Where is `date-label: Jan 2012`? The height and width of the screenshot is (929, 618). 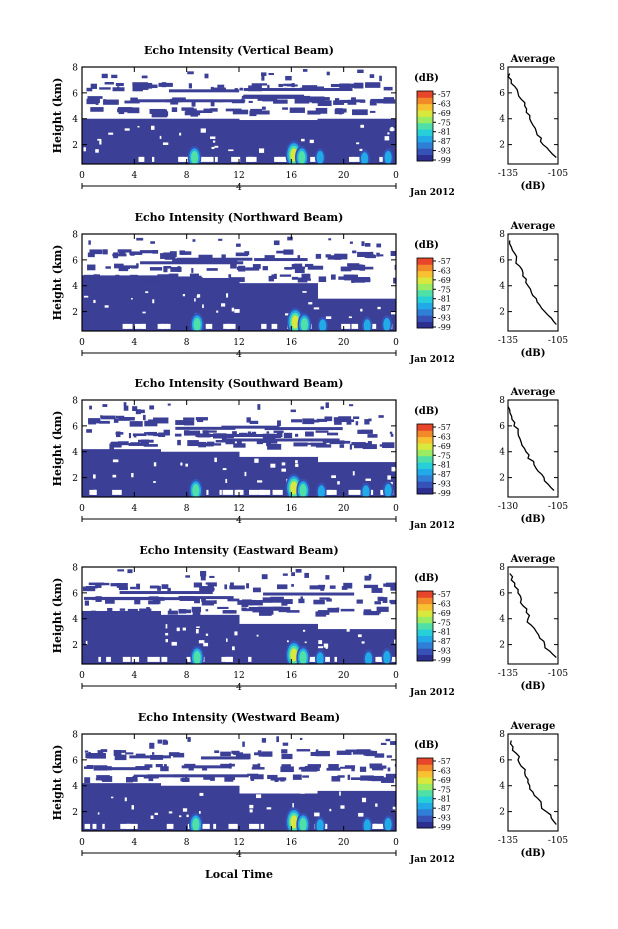
date-label: Jan 2012 is located at coordinates (432, 860).